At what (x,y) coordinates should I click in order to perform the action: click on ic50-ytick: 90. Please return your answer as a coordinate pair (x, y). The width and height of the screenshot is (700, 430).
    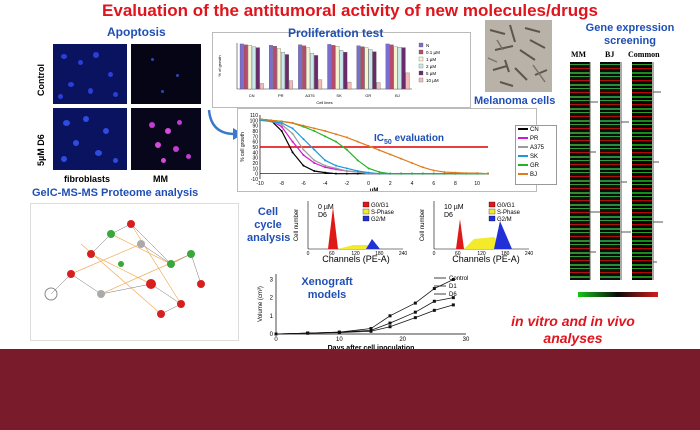
    Looking at the image, I should click on (255, 127).